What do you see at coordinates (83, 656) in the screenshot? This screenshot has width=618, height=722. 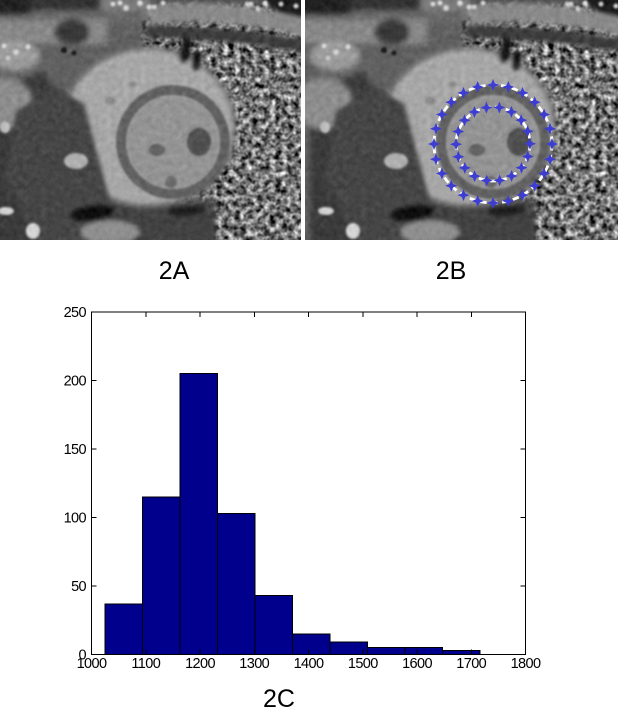 I see `svg-text: 0` at bounding box center [83, 656].